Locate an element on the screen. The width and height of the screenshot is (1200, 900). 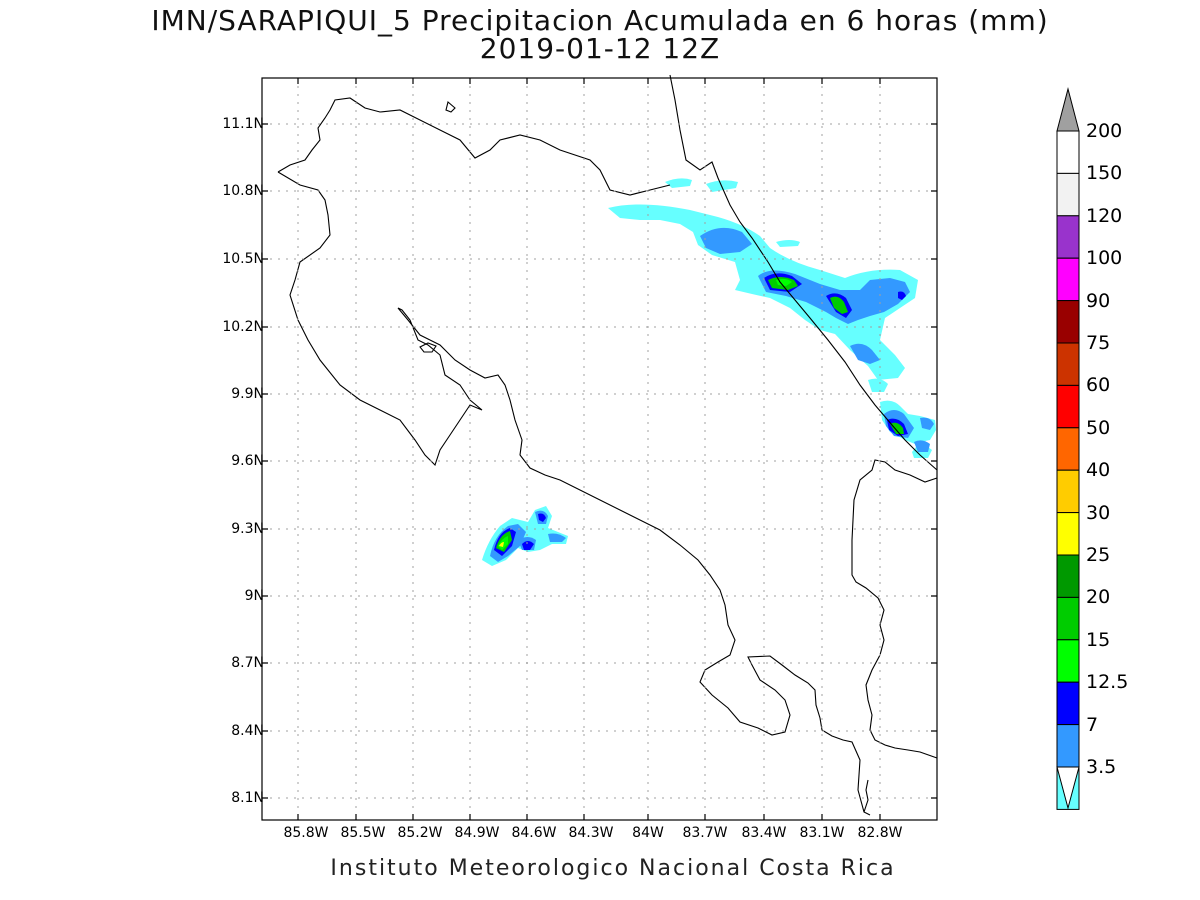
lake-island is located at coordinates (450, 107).